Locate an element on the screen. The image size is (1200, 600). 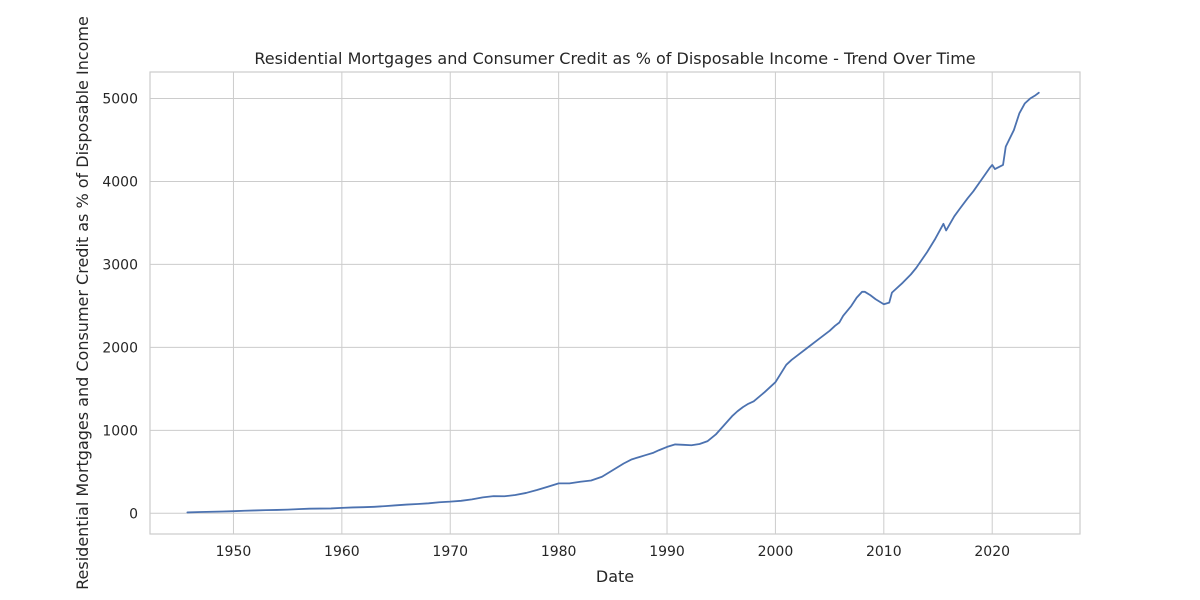
y-tick-label: 4000 is located at coordinates (120, 182).